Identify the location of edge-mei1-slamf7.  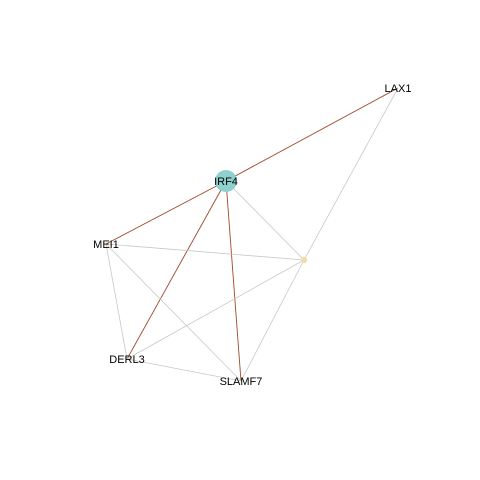
(173, 312).